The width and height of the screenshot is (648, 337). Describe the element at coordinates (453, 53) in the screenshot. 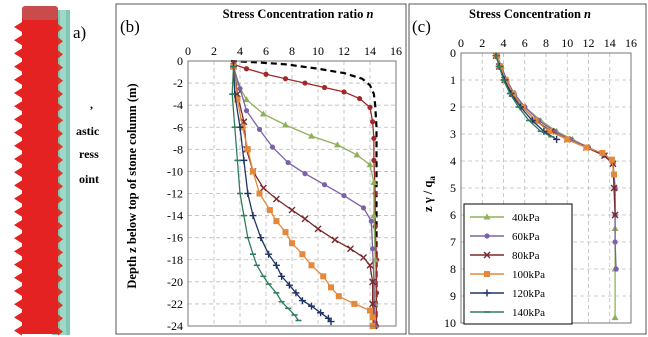

I see `chart-c-y-tick-label: 0` at that location.